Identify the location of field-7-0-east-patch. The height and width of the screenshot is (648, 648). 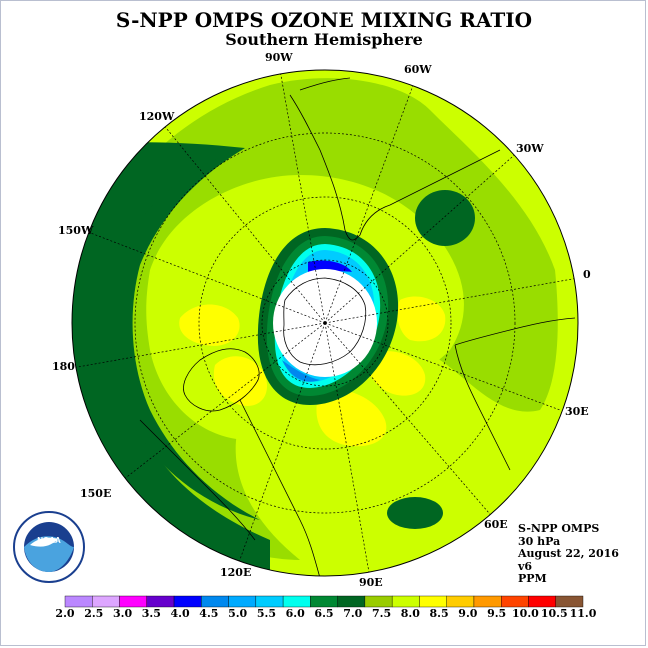
(445, 218).